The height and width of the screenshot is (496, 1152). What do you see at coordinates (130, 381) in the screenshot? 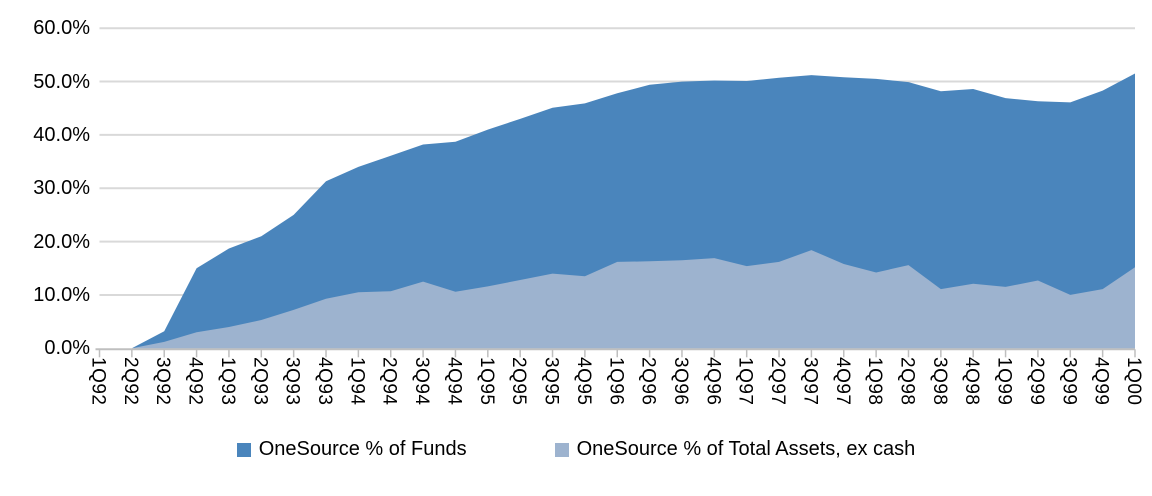
I see `x-axis-label: 2Q92` at bounding box center [130, 381].